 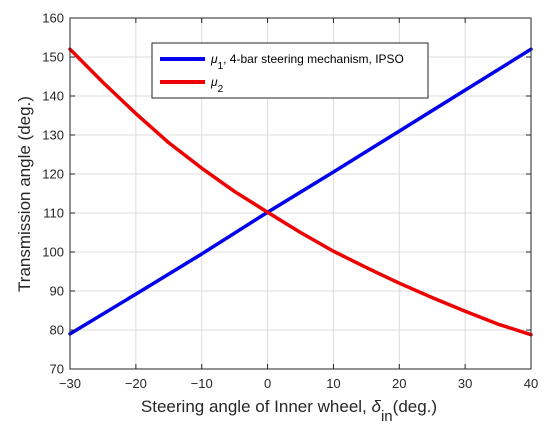 What do you see at coordinates (53, 213) in the screenshot?
I see `y-tick-label: 110` at bounding box center [53, 213].